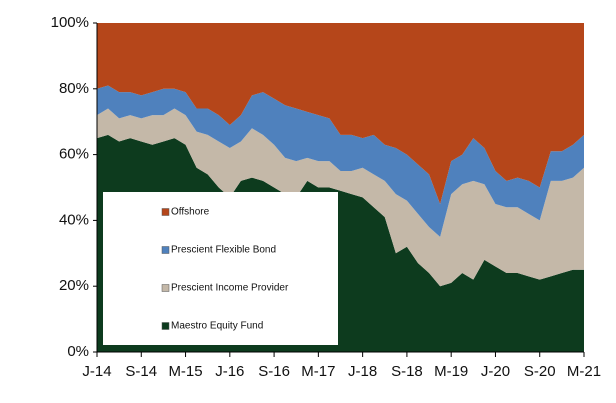 This screenshot has height=403, width=616. Describe the element at coordinates (223, 250) in the screenshot. I see `legend-label: Prescient Flexible Bond` at that location.